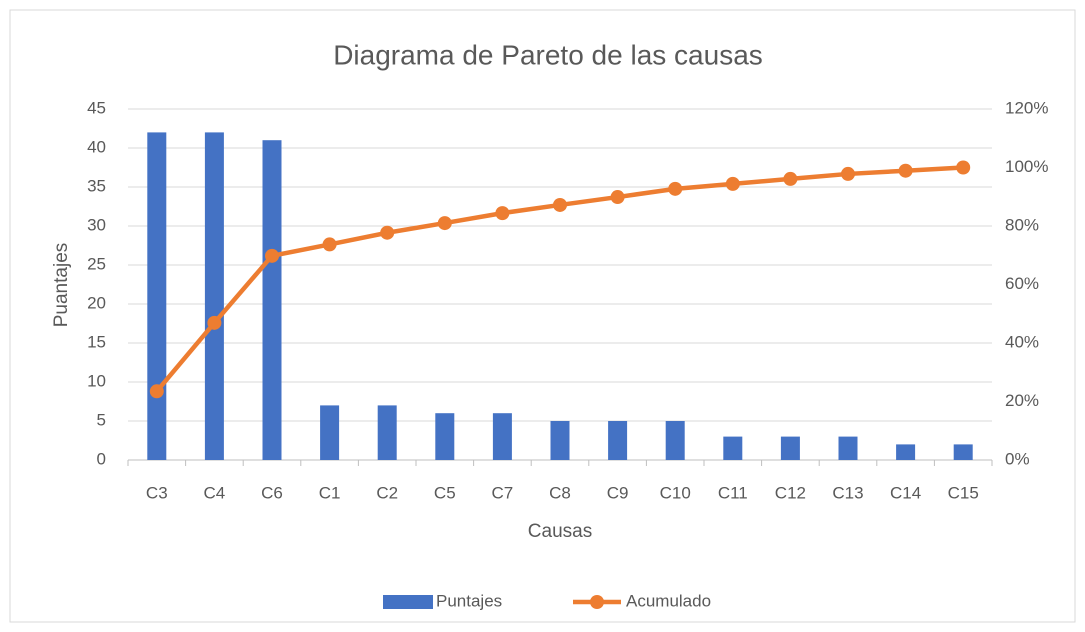  Describe the element at coordinates (96, 380) in the screenshot. I see `y-tick-label: 10` at that location.